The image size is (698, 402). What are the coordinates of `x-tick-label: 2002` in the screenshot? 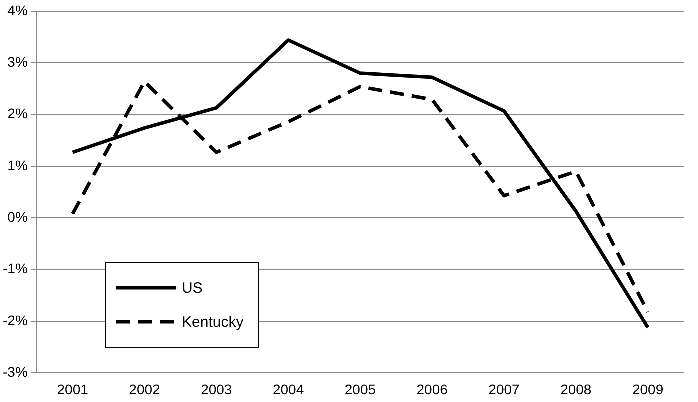 It's located at (145, 389).